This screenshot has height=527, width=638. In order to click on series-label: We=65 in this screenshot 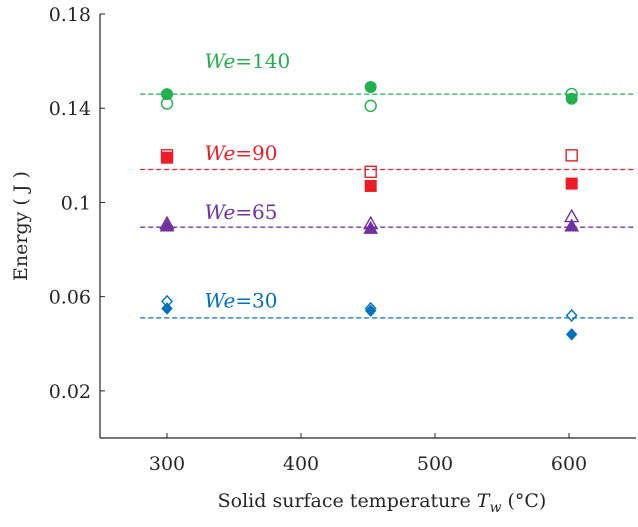, I will do `click(241, 212)`.